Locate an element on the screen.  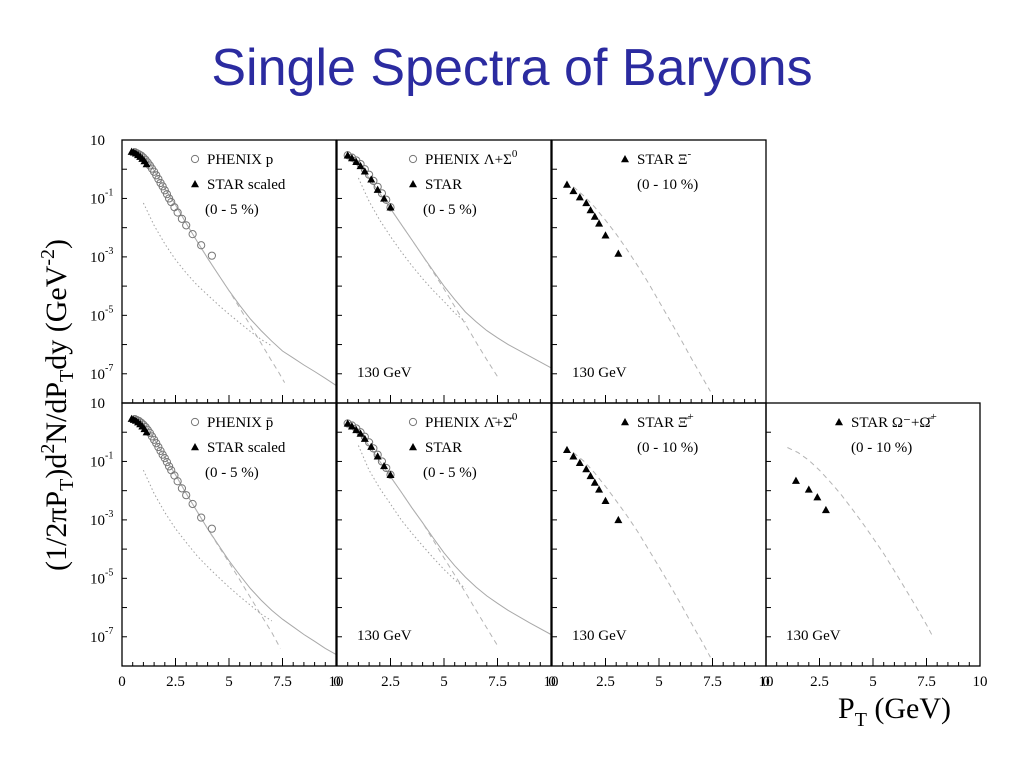
y-tick-label: 10 is located at coordinates (97, 404).